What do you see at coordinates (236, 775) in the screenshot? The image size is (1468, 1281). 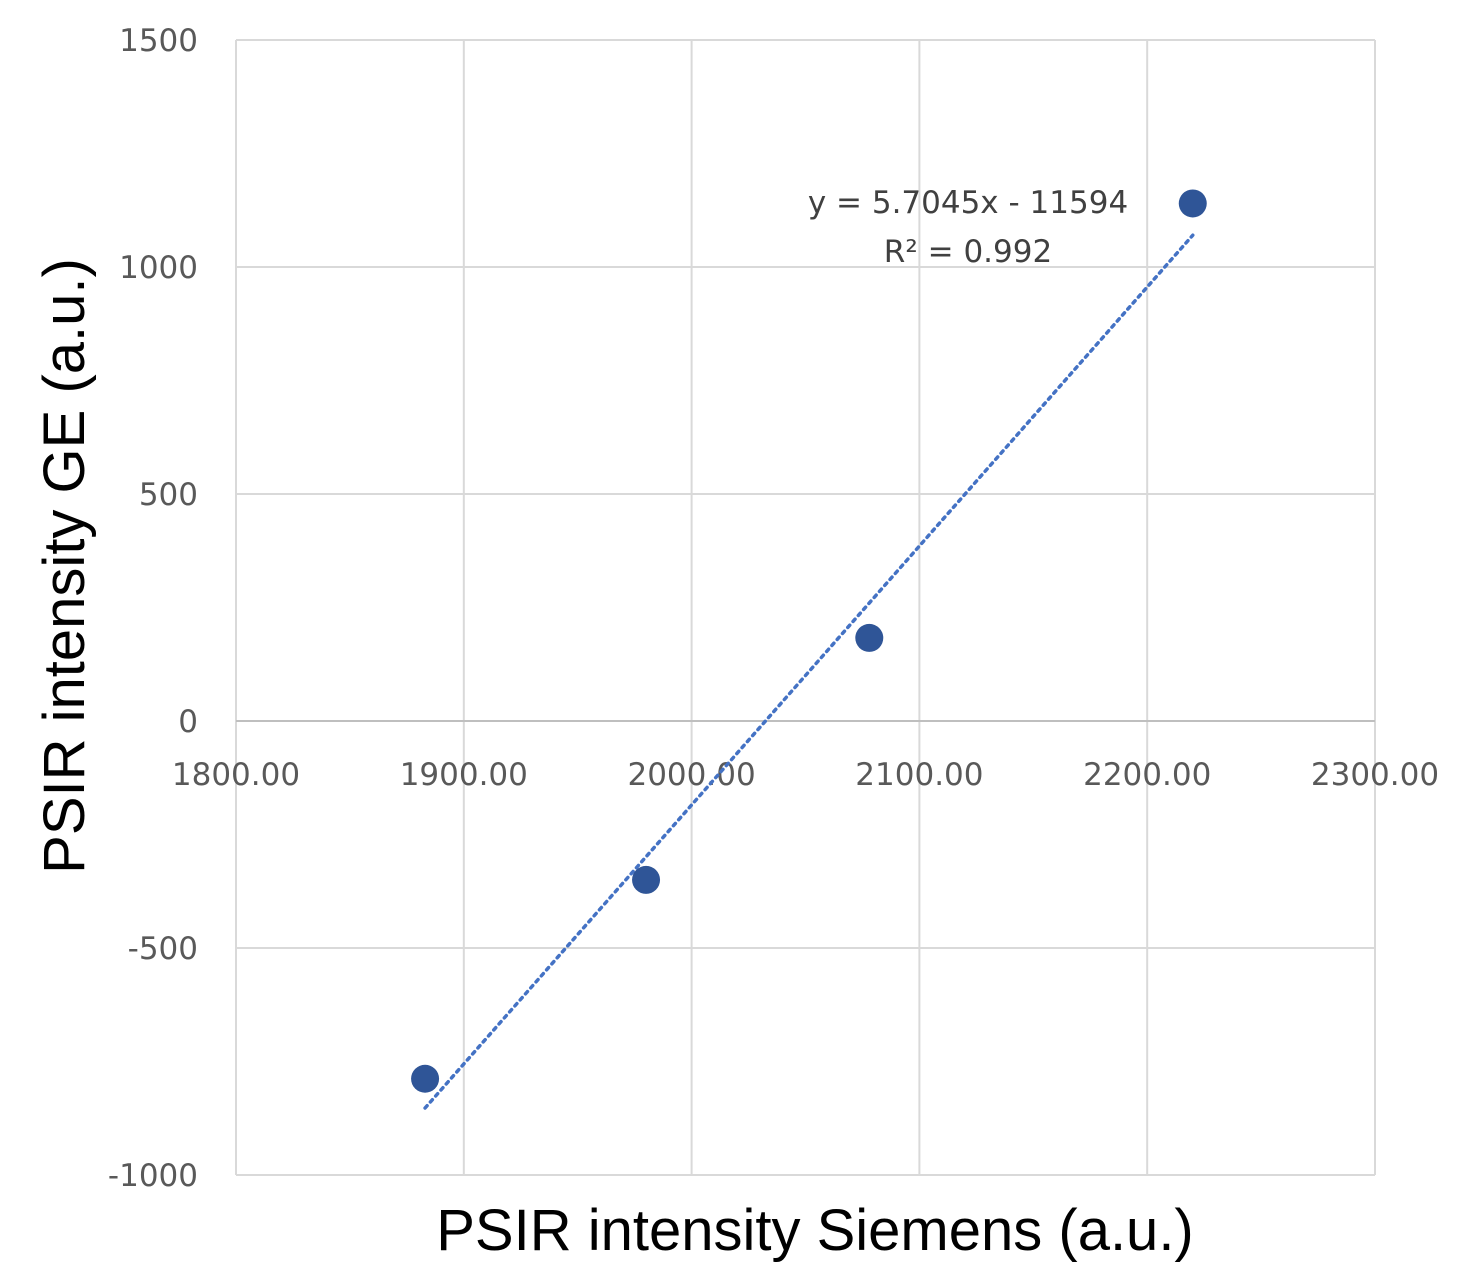 I see `x-tick-label: 1800.00` at bounding box center [236, 775].